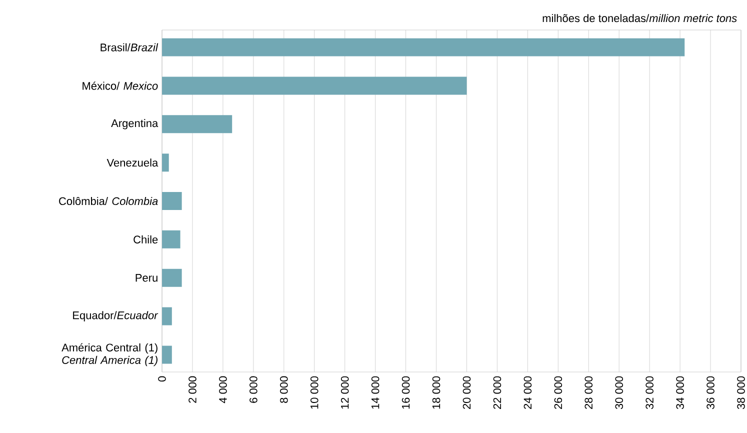  I want to click on x-tick-label: 10 000, so click(314, 392).